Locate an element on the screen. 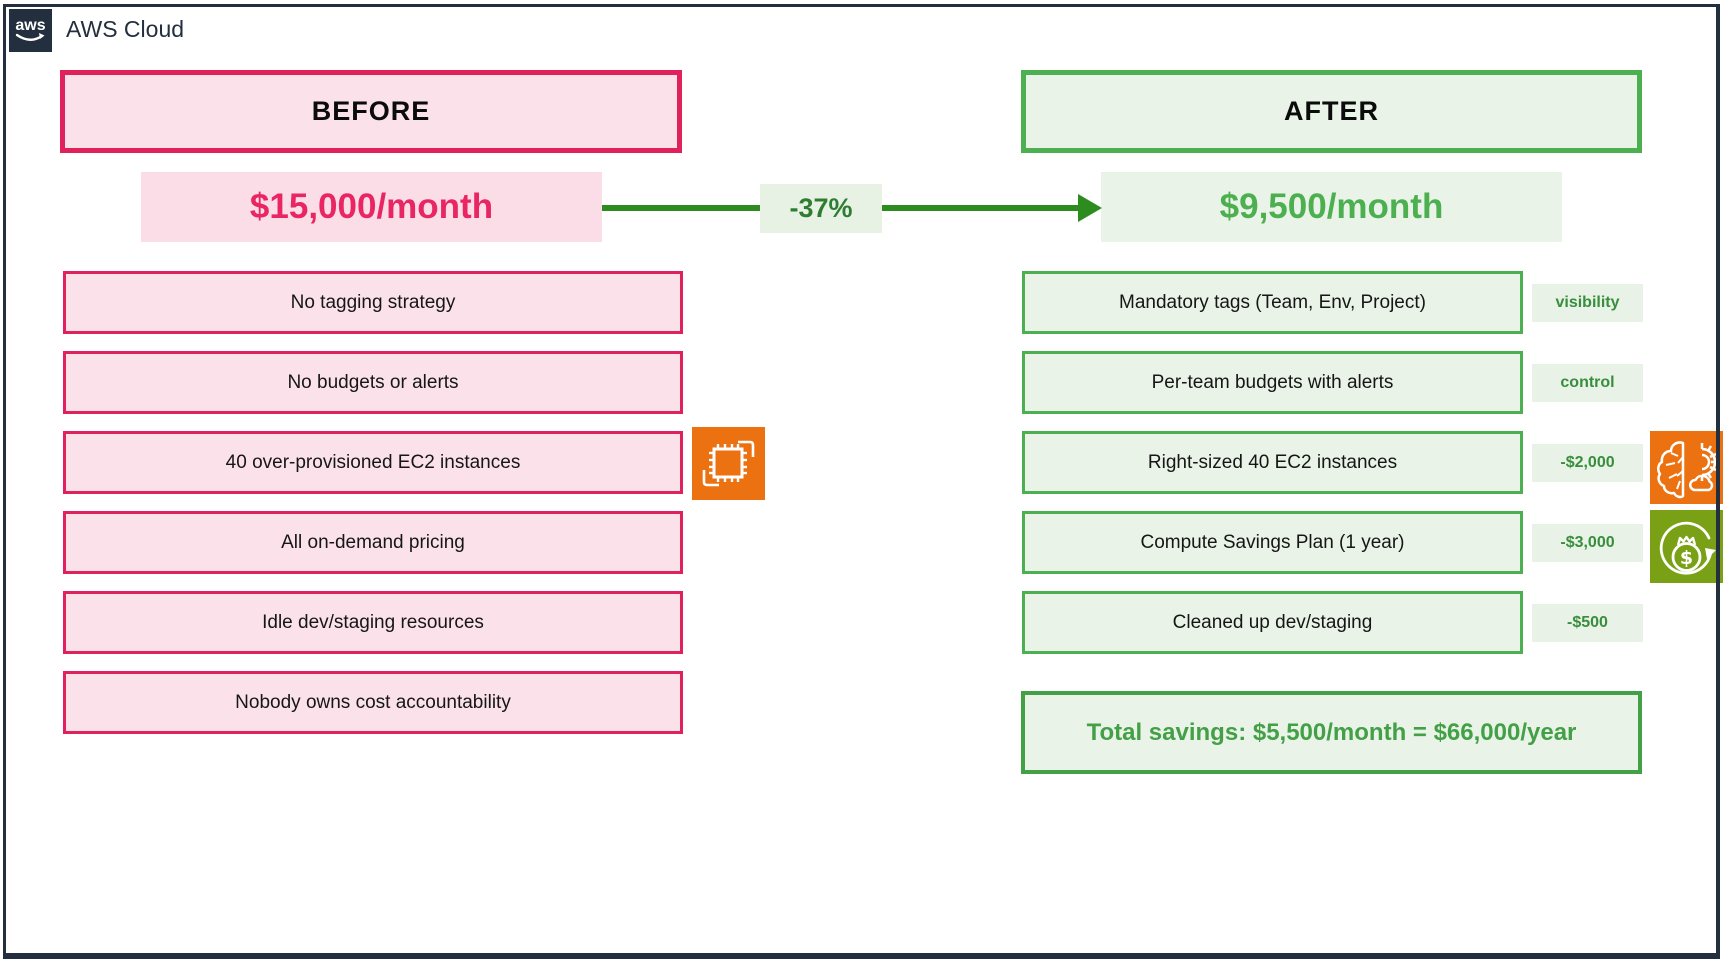 The height and width of the screenshot is (965, 1725). savings-badge: -$500 is located at coordinates (1587, 623).